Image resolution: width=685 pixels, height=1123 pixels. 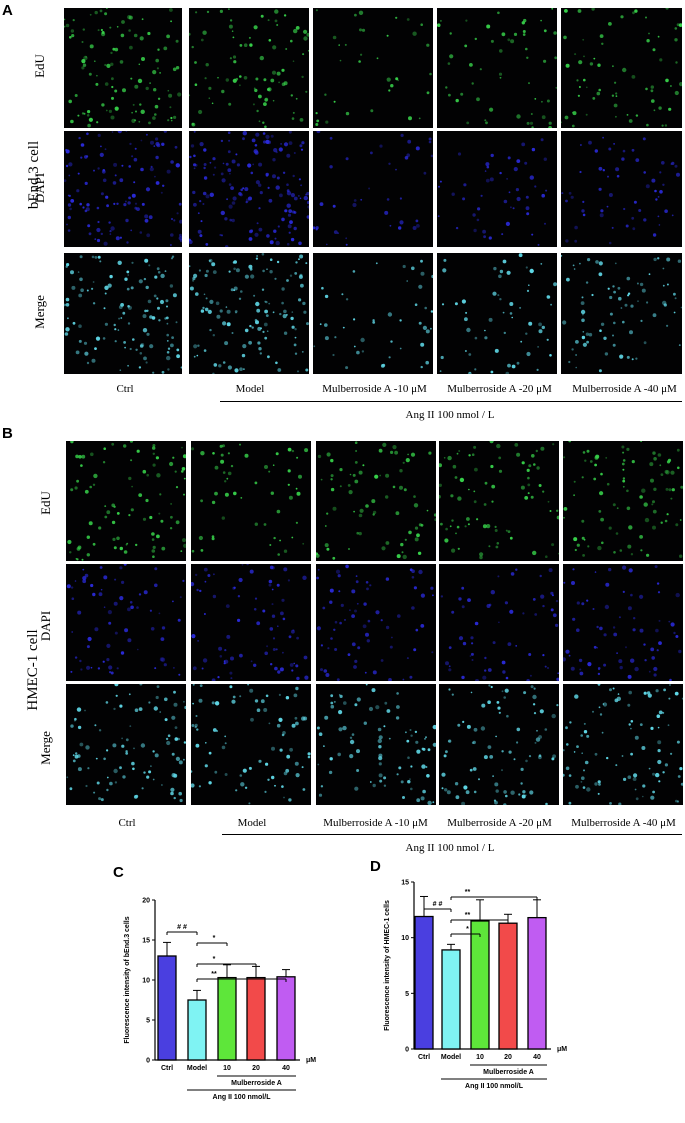 I want to click on row-label-edu-a: EdU, so click(x=39, y=66).